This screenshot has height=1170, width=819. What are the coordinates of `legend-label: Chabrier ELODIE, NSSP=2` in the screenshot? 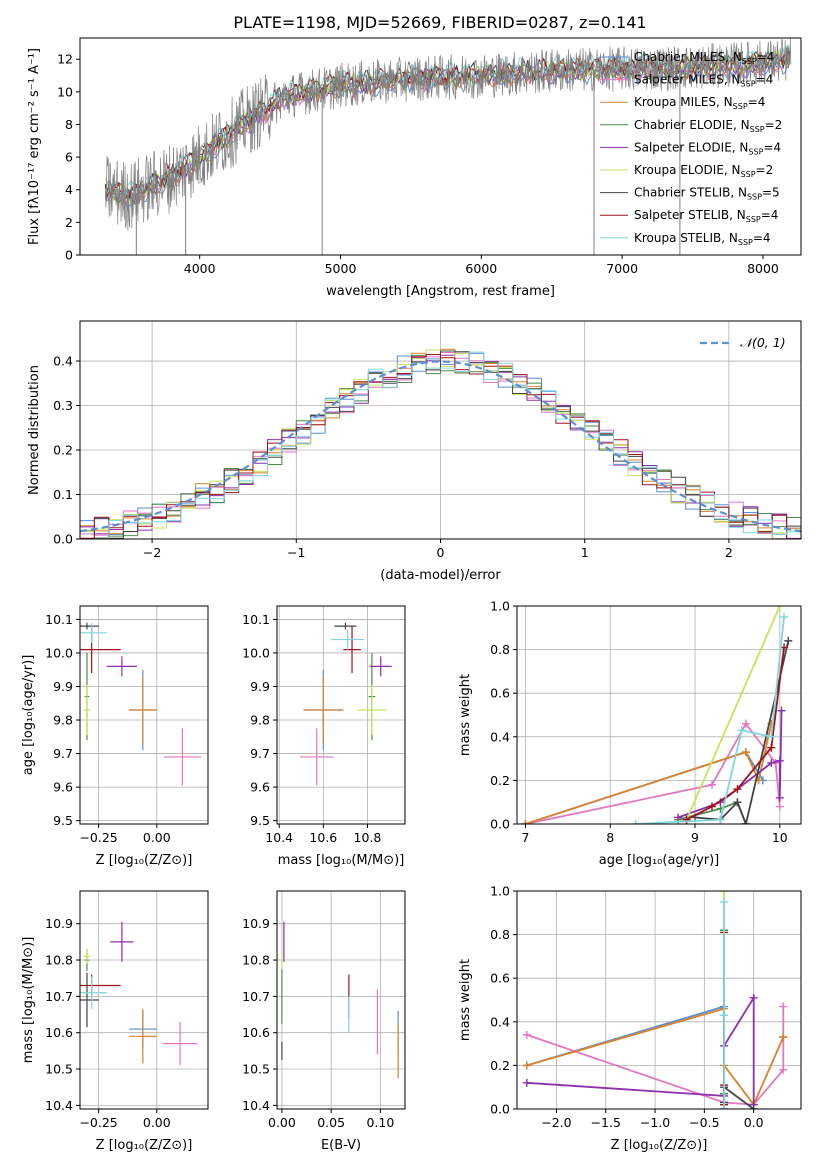 It's located at (708, 126).